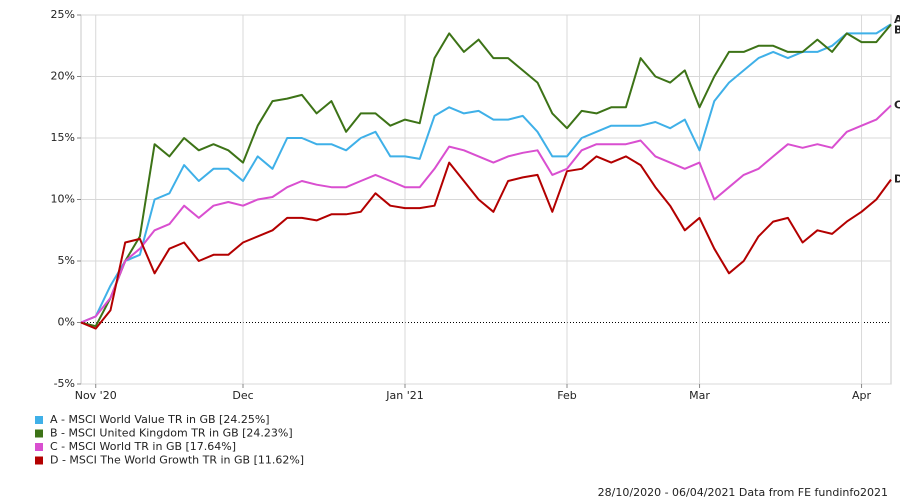 The width and height of the screenshot is (900, 501). Describe the element at coordinates (862, 395) in the screenshot. I see `x-tick-label: Apr` at that location.